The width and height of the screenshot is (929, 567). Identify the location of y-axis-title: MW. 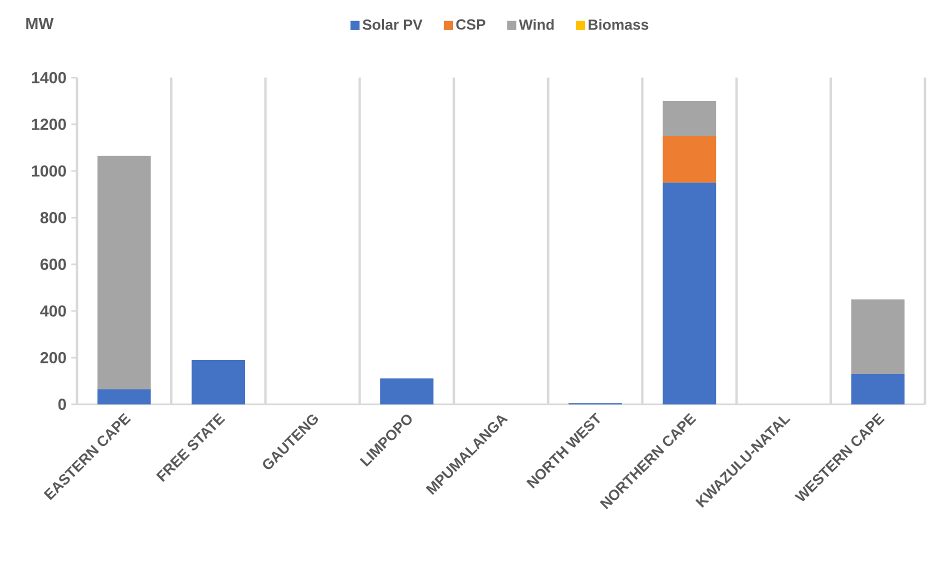
(40, 23).